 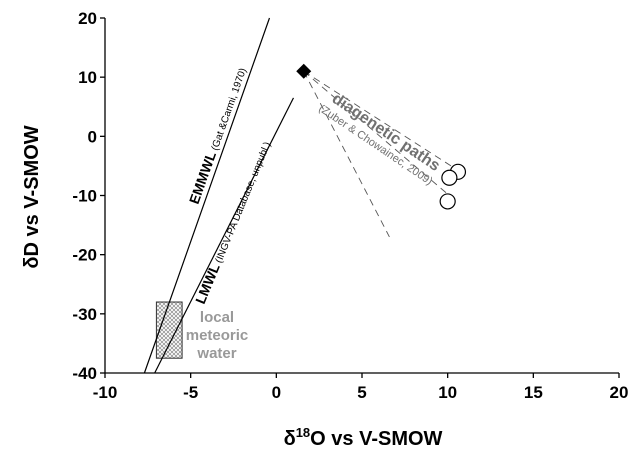 I want to click on emmwl-label: EMMWL (Gat &Carmi, 1970), so click(x=217, y=135).